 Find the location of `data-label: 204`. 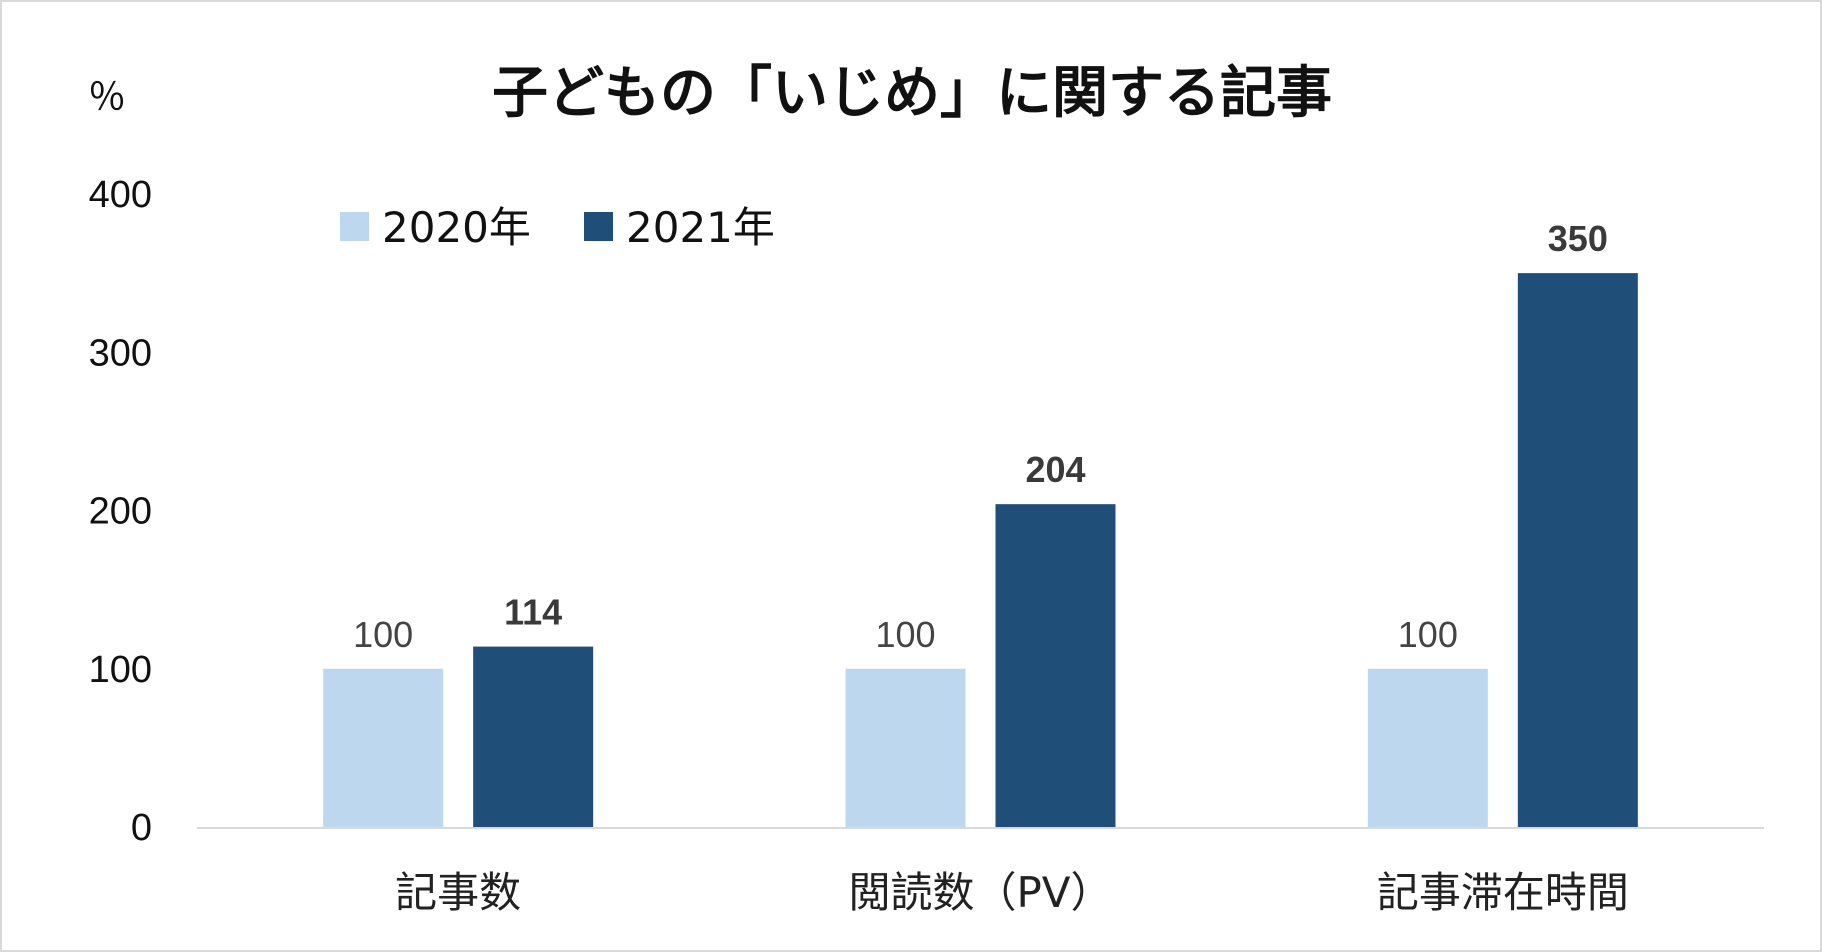

data-label: 204 is located at coordinates (1055, 469).